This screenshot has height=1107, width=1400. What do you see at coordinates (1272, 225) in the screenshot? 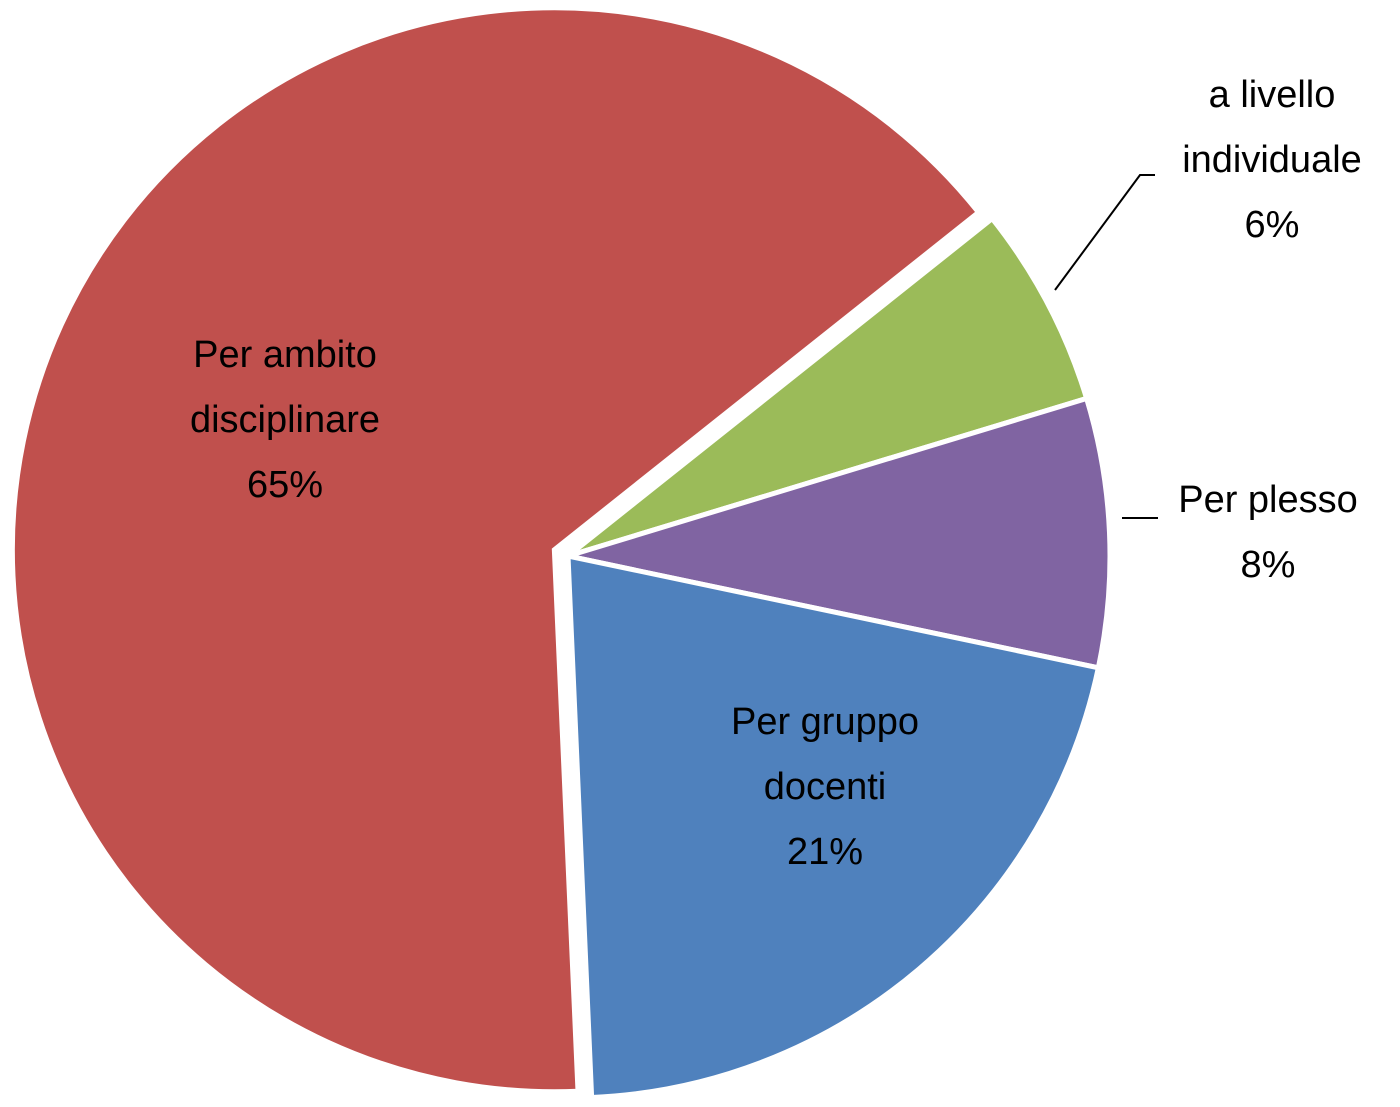
I see `slice-value-label: 6%` at bounding box center [1272, 225].